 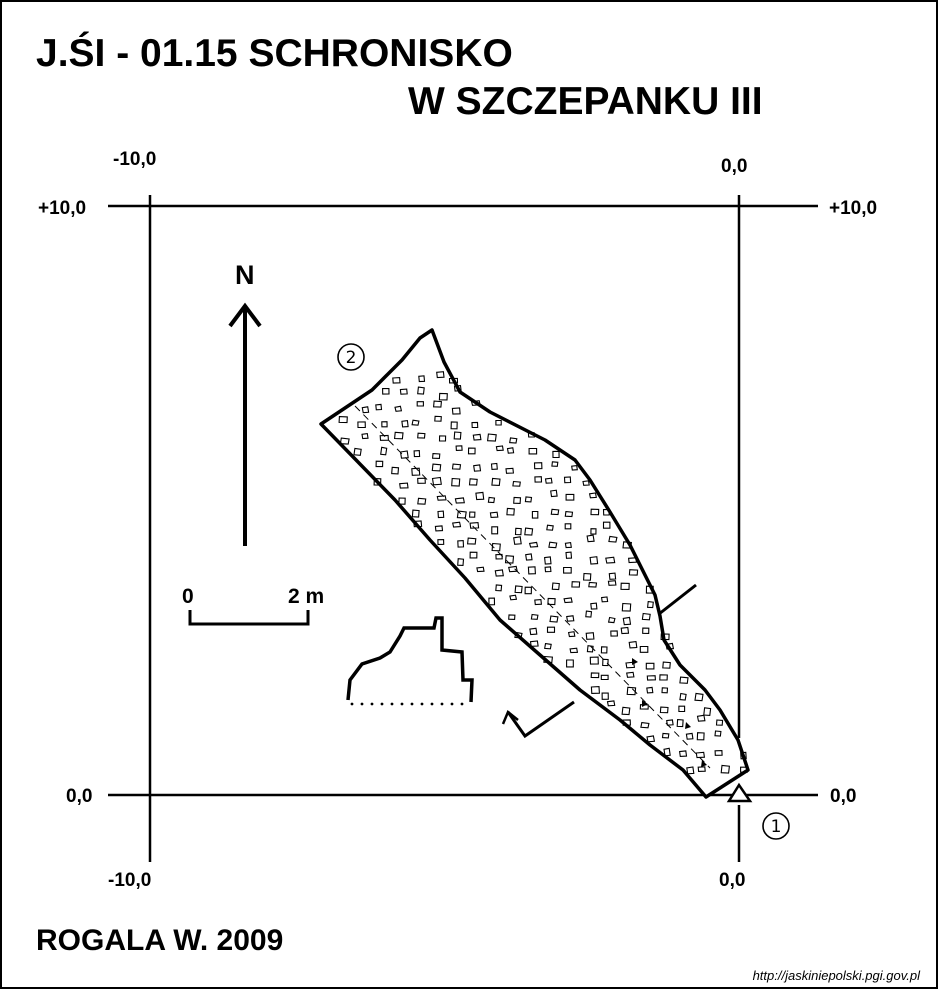 I want to click on profile-floor-dot, so click(x=462, y=704).